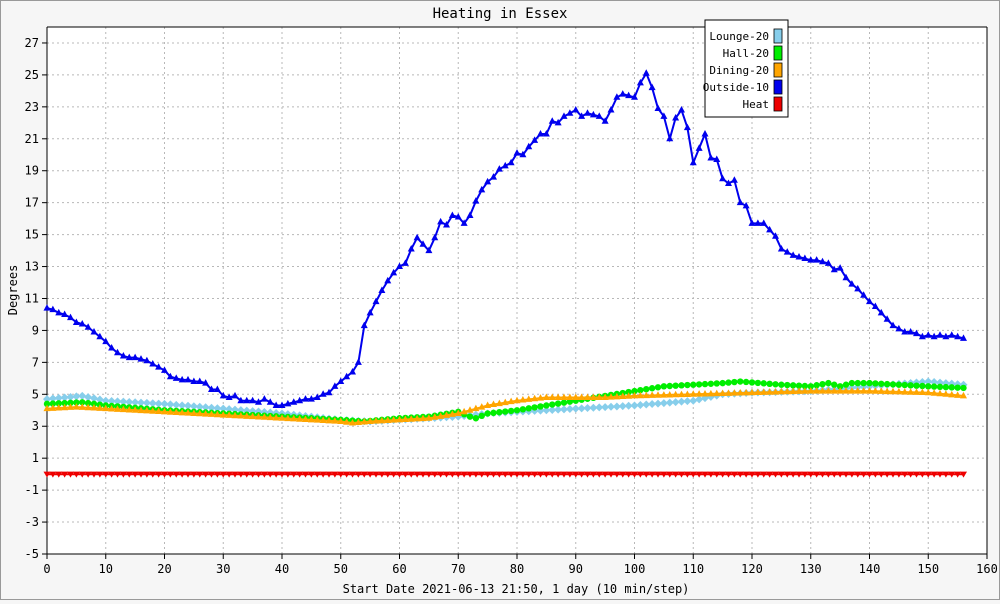  I want to click on legend: Lounge-20 Hall-20 Dining-20 Outside-10 Heat, so click(746, 68).